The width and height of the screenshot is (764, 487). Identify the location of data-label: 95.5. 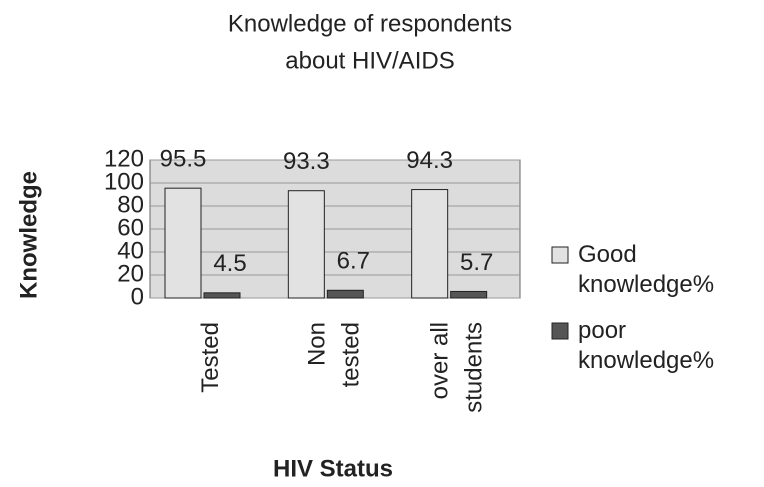
(183, 159).